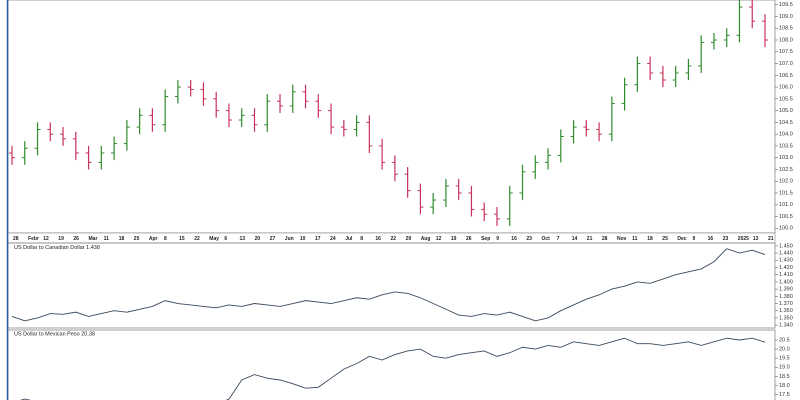  I want to click on y-tick-label: 107.0, so click(786, 64).